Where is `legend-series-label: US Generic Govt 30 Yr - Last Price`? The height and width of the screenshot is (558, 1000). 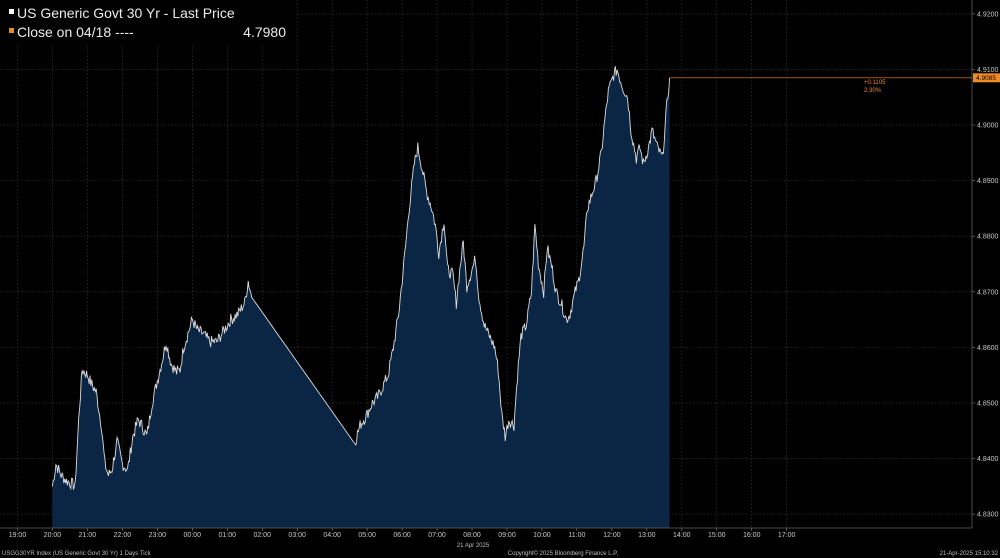 legend-series-label: US Generic Govt 30 Yr - Last Price is located at coordinates (126, 13).